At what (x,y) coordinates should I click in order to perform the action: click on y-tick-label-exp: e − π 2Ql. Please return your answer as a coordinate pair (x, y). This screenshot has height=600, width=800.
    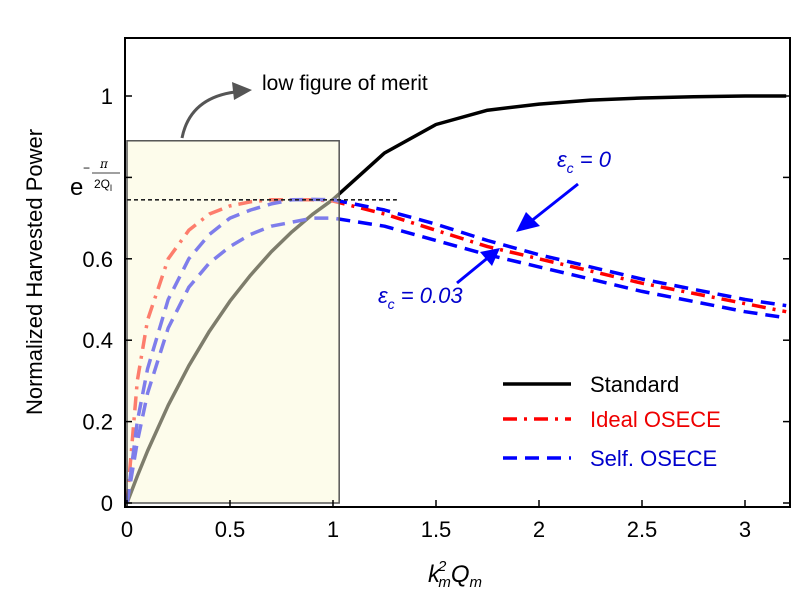
    Looking at the image, I should click on (95, 179).